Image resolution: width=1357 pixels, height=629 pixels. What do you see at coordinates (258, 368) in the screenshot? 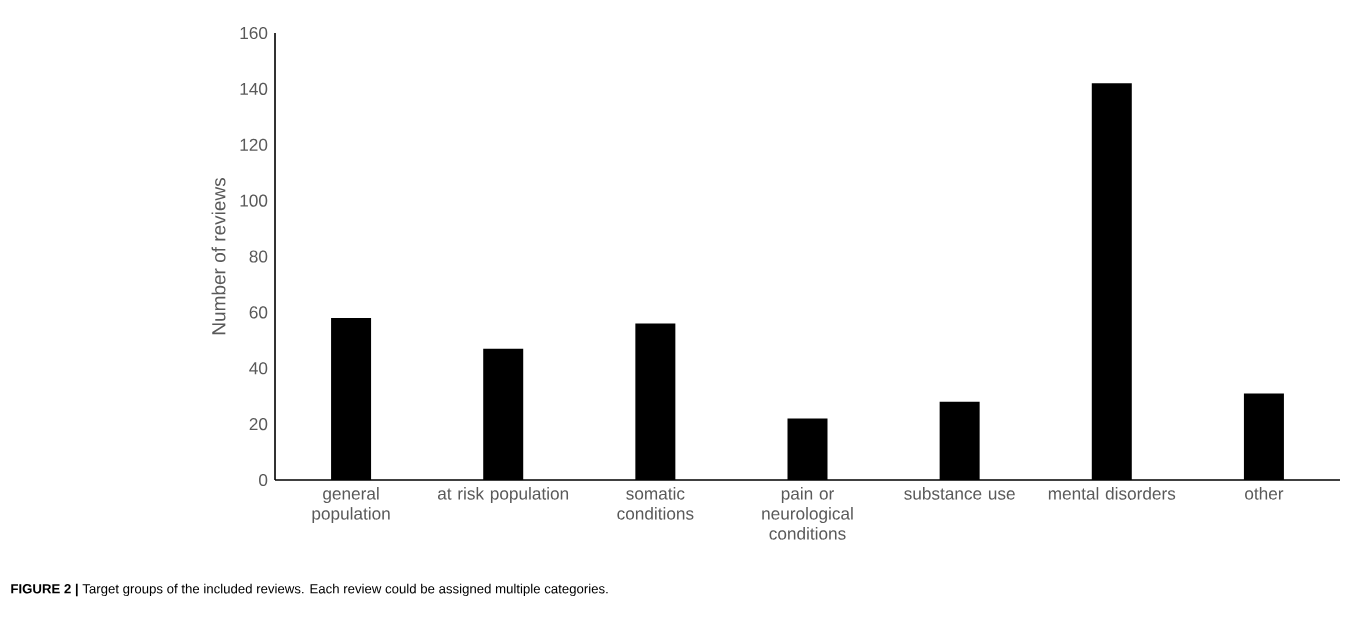
I see `y-tick-label: 40` at bounding box center [258, 368].